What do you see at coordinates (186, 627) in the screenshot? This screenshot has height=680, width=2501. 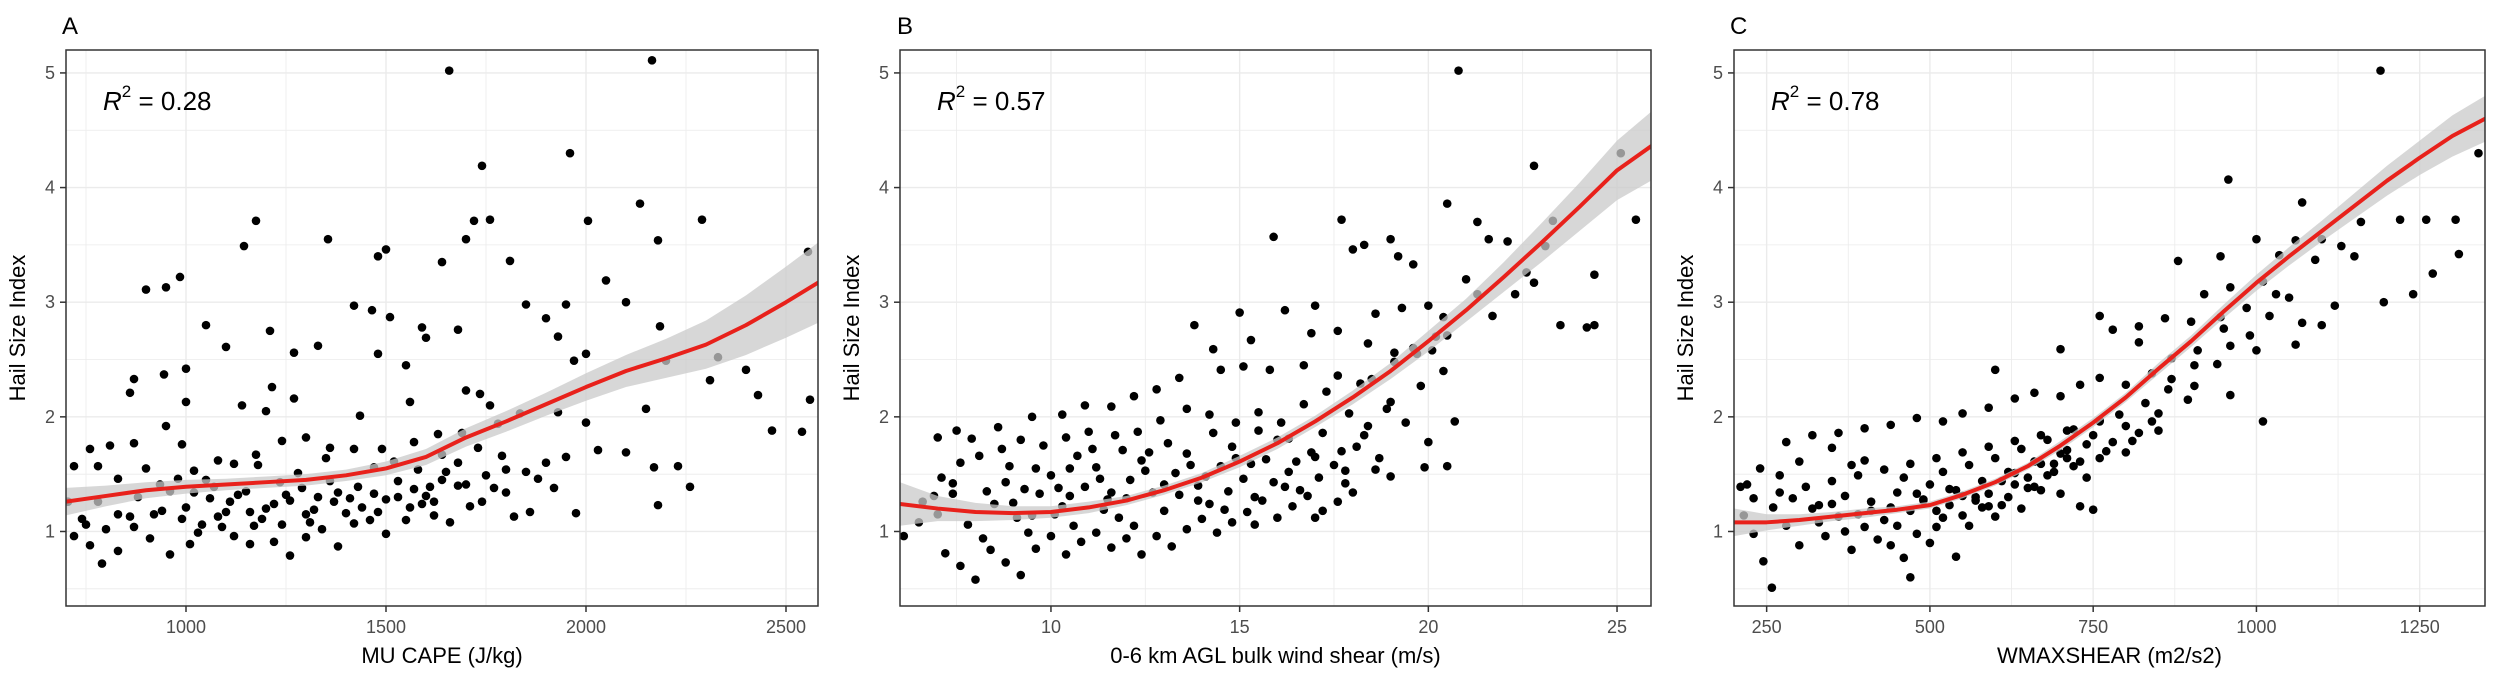 I see `panel-a-x-tick-label: 1000` at bounding box center [186, 627].